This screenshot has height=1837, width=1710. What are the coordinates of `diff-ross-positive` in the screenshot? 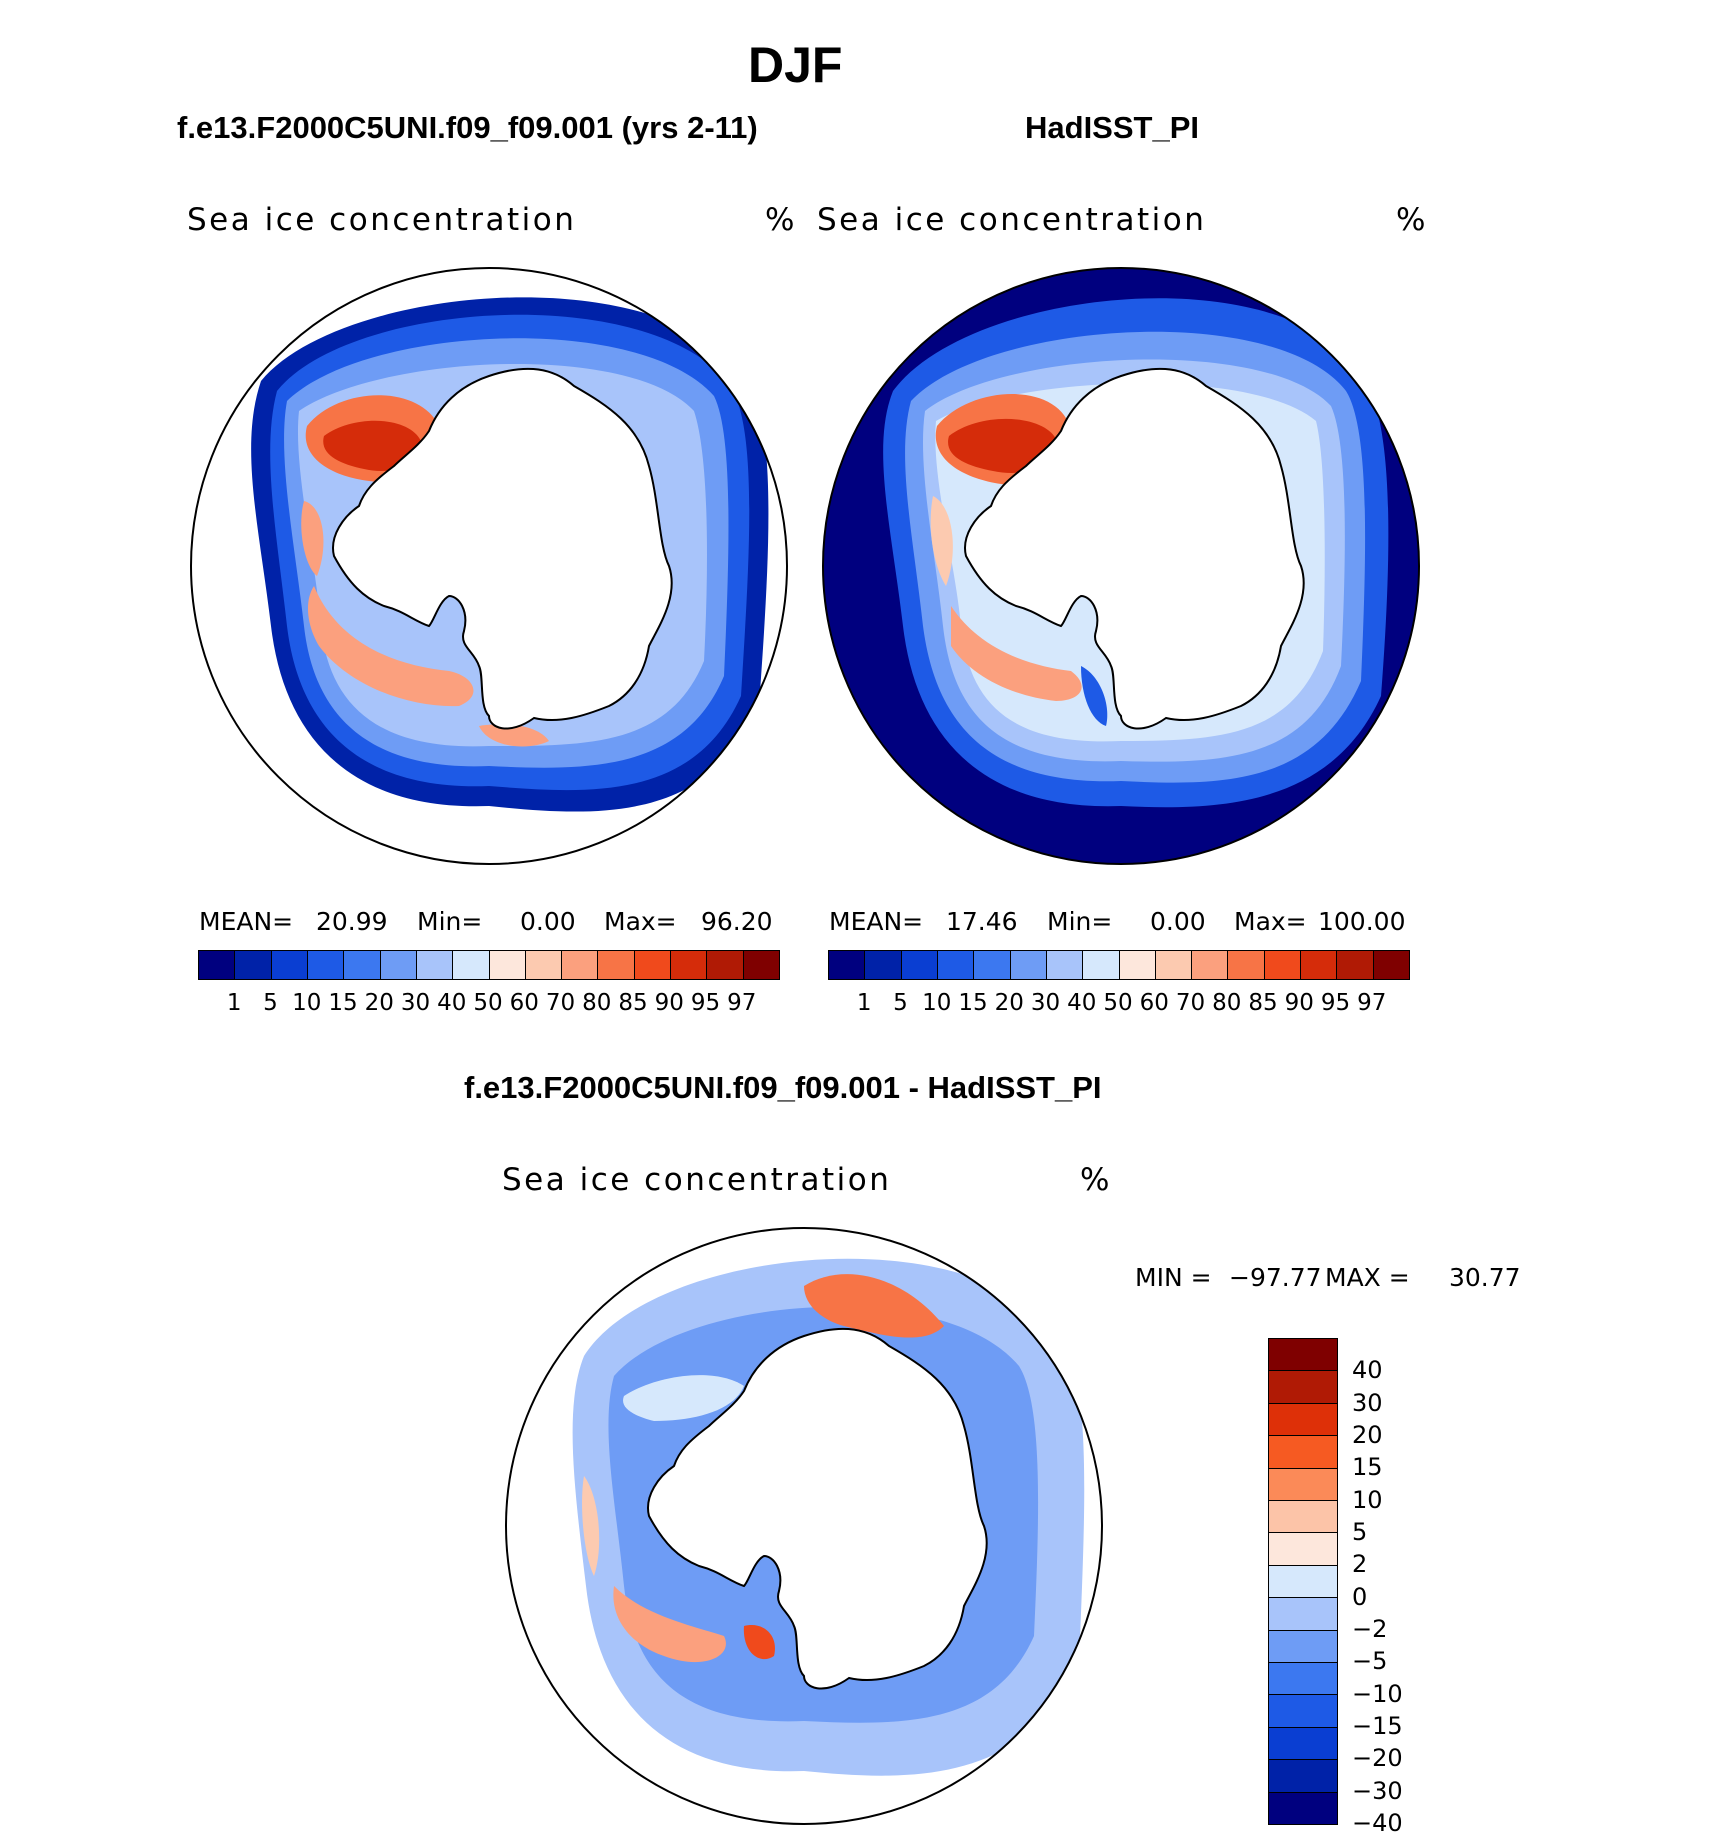 It's located at (669, 1624).